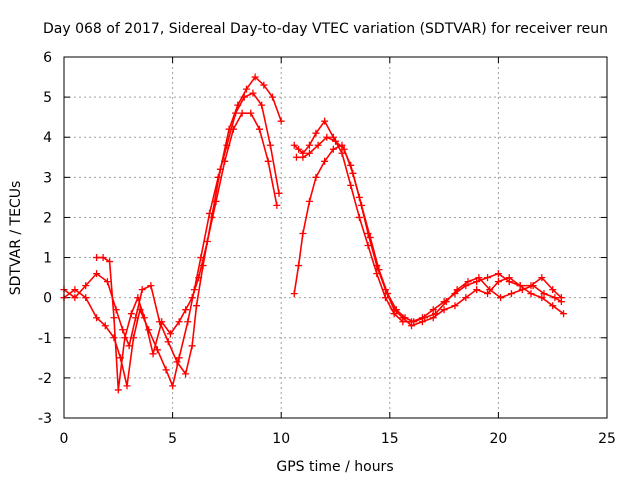  I want to click on x-axis-label: GPS time / hours, so click(334, 467).